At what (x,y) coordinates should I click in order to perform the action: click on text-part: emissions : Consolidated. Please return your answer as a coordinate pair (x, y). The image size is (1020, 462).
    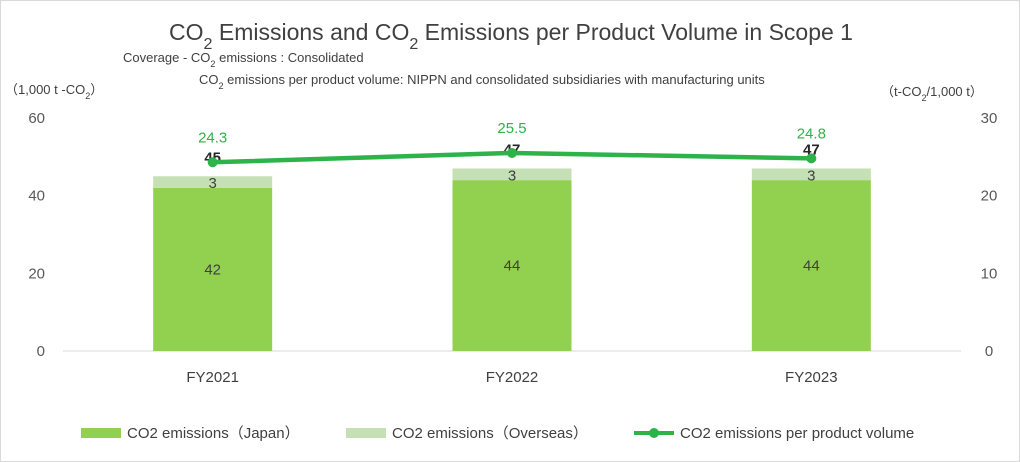
    Looking at the image, I should click on (289, 57).